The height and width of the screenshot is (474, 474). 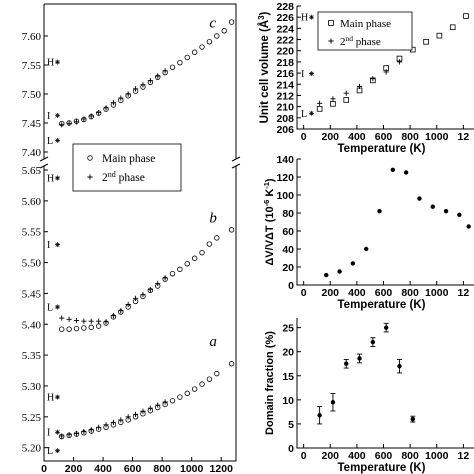 What do you see at coordinates (311, 74) in the screenshot?
I see `volume-side-marker-I-star` at bounding box center [311, 74].